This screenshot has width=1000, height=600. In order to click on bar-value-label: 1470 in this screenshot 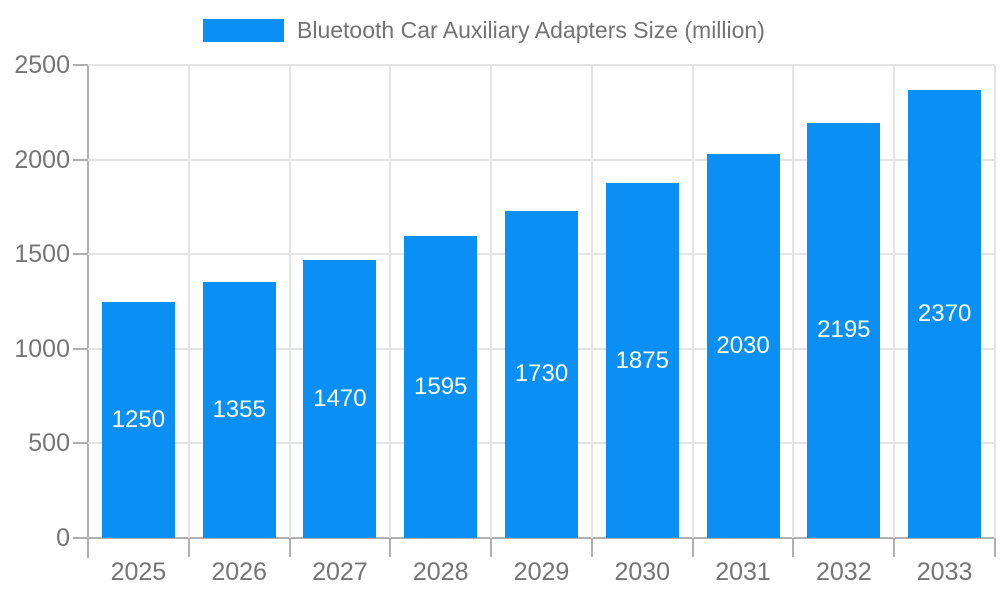, I will do `click(340, 398)`.